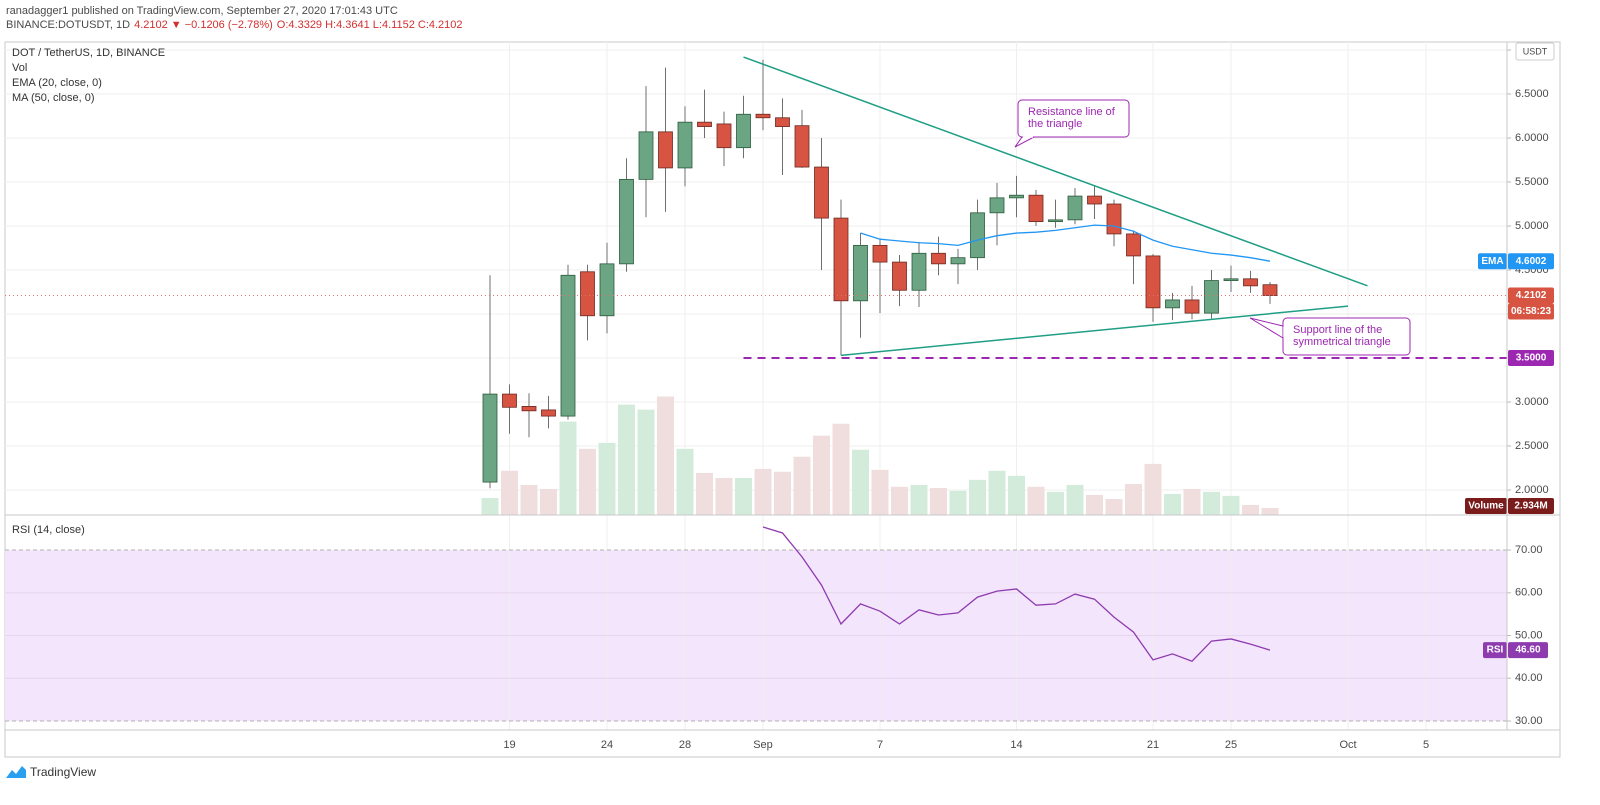 The image size is (1600, 805). Describe the element at coordinates (19, 68) in the screenshot. I see `legend-entry: Vol` at that location.